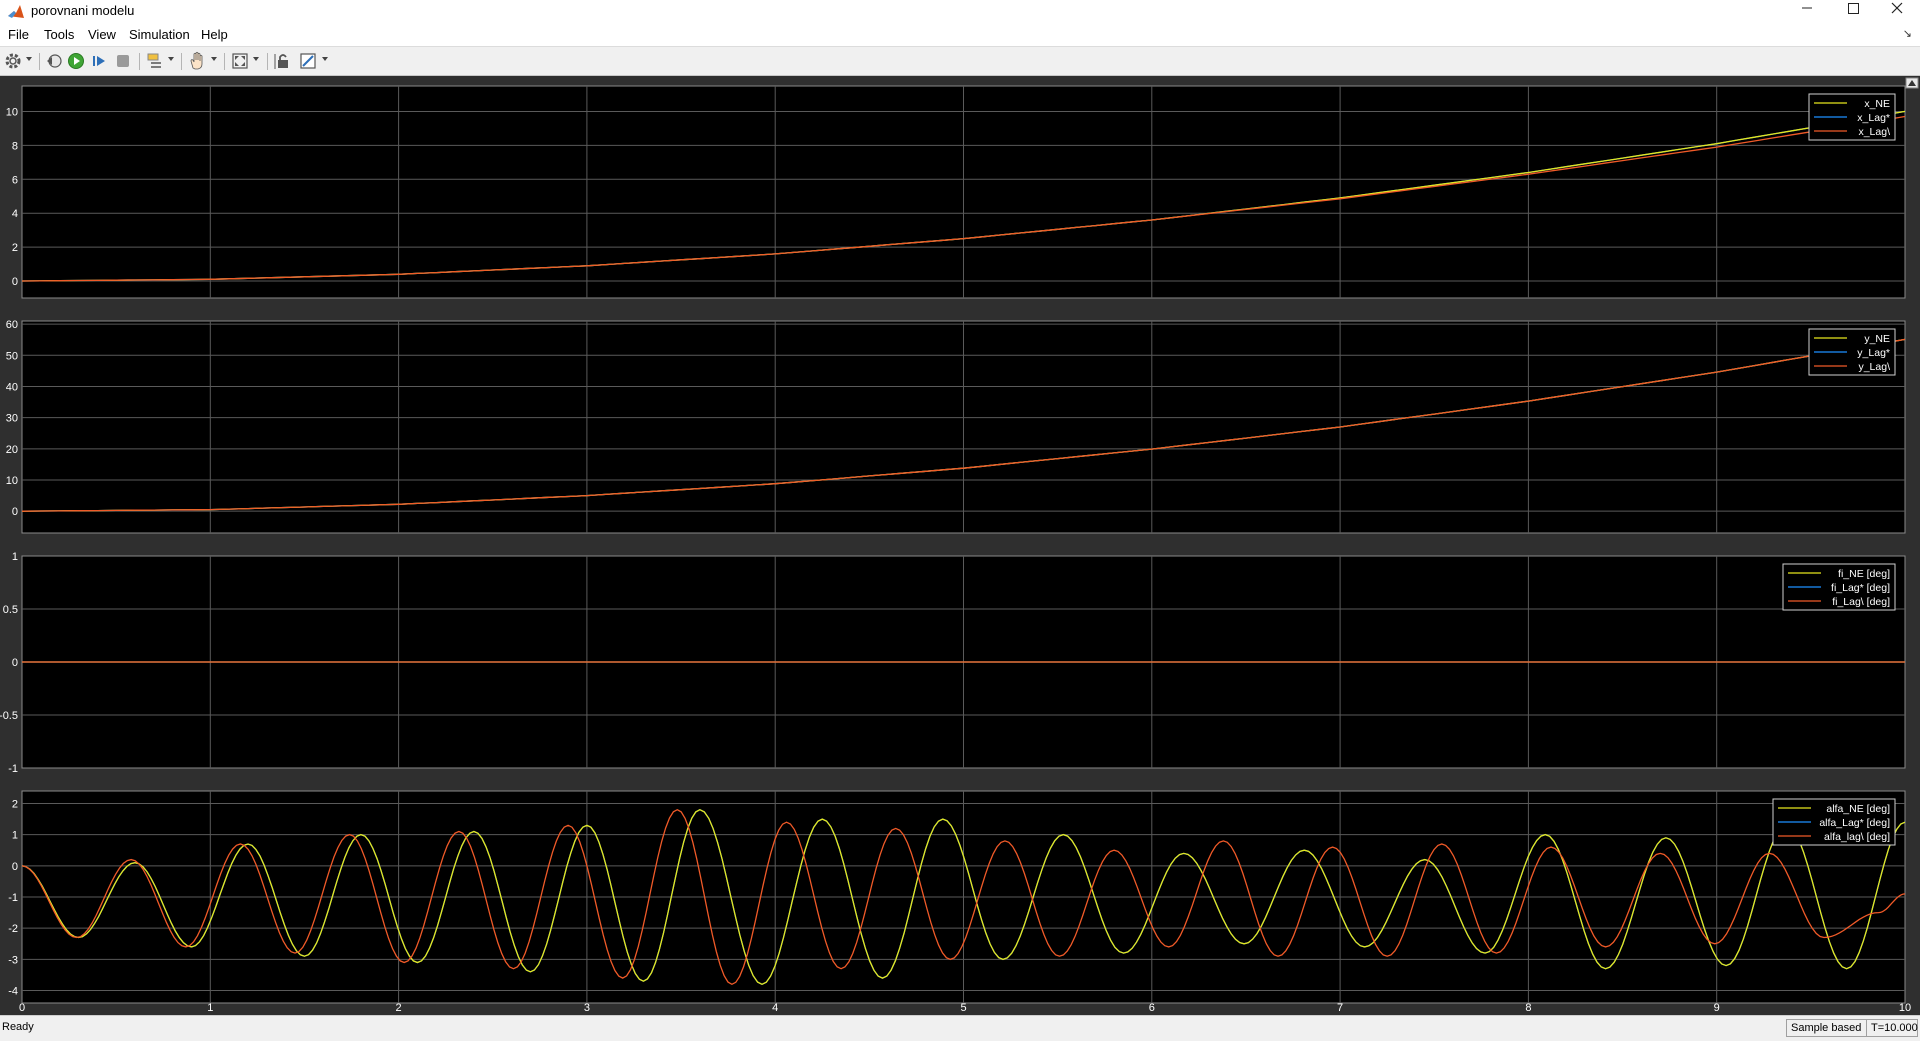 The width and height of the screenshot is (1920, 1041). What do you see at coordinates (587, 1008) in the screenshot?
I see `x-tick-label: 3` at bounding box center [587, 1008].